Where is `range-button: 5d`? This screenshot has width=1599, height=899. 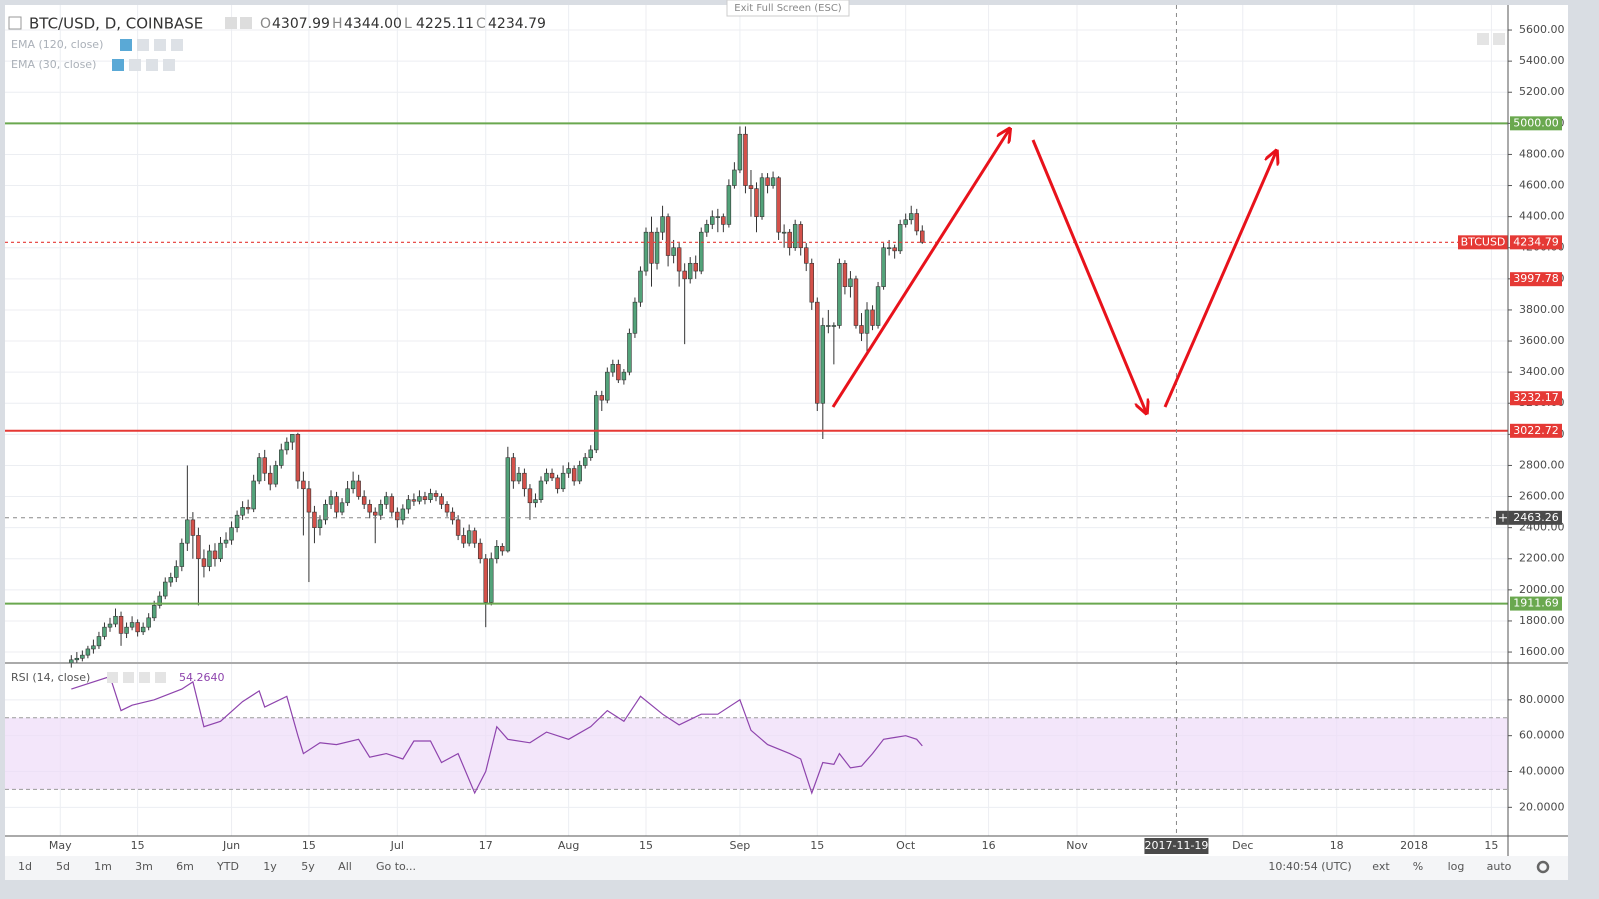
range-button: 5d is located at coordinates (63, 866).